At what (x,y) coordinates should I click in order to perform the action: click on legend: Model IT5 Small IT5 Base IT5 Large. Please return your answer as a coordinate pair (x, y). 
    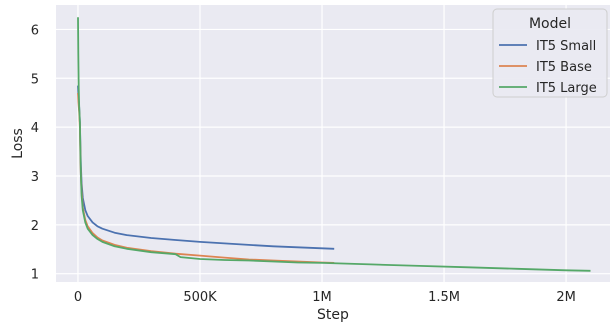
    Looking at the image, I should click on (550, 53).